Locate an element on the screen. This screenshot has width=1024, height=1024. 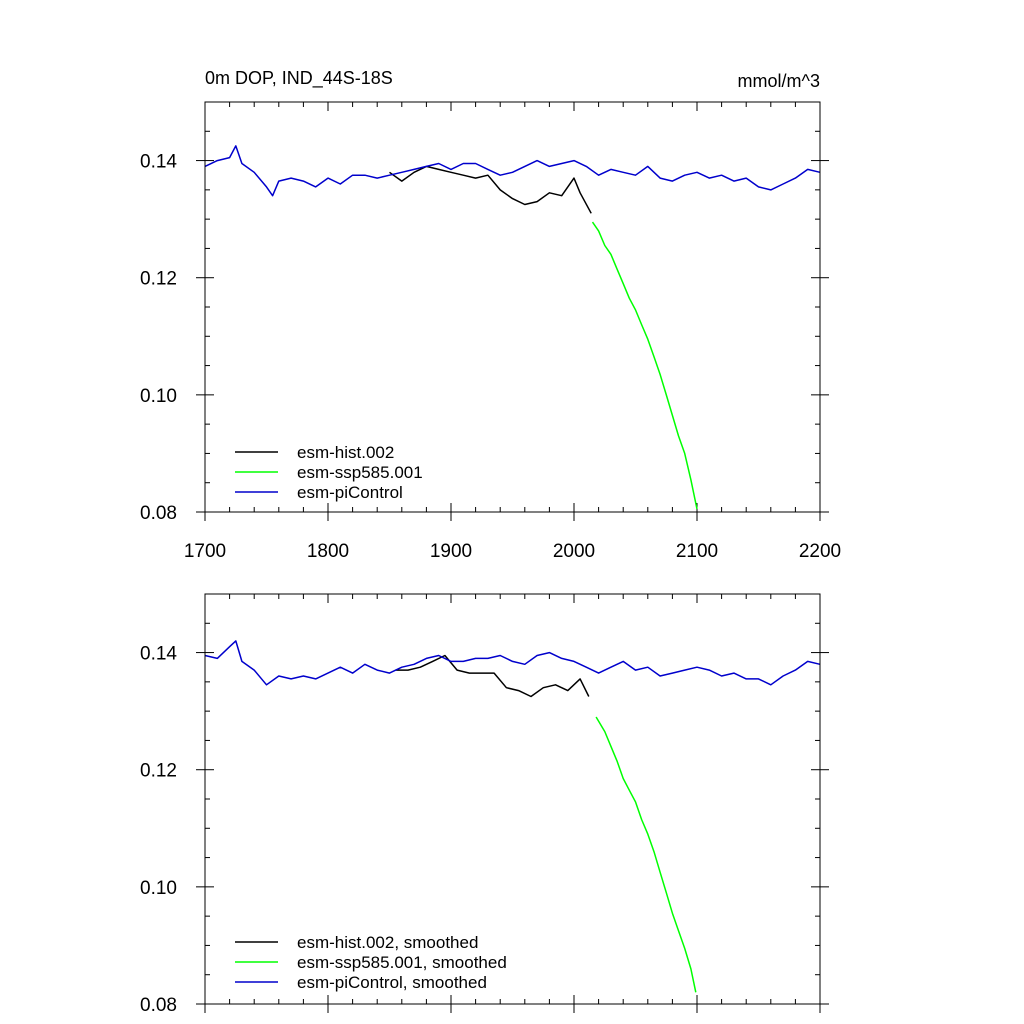
legend-label: esm-piControl, smoothed is located at coordinates (392, 982).